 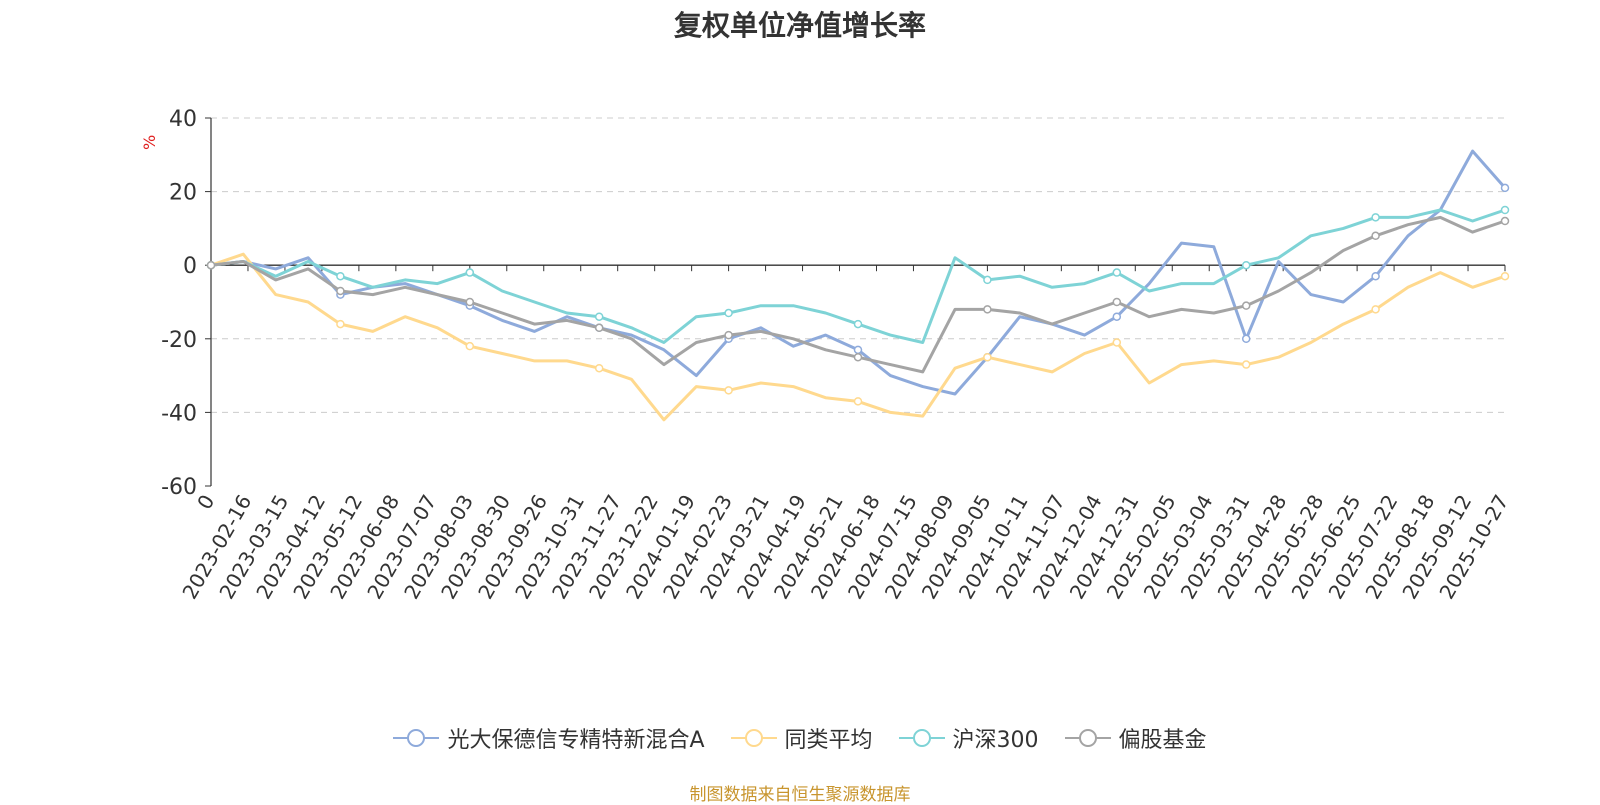 I want to click on legend-item: 沪深300, so click(x=968, y=738).